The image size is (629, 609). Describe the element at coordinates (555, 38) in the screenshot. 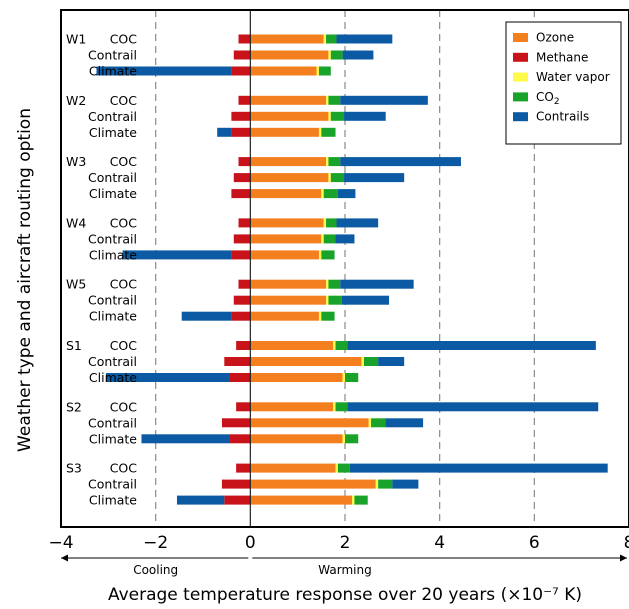

I see `legend-label: Ozone` at that location.